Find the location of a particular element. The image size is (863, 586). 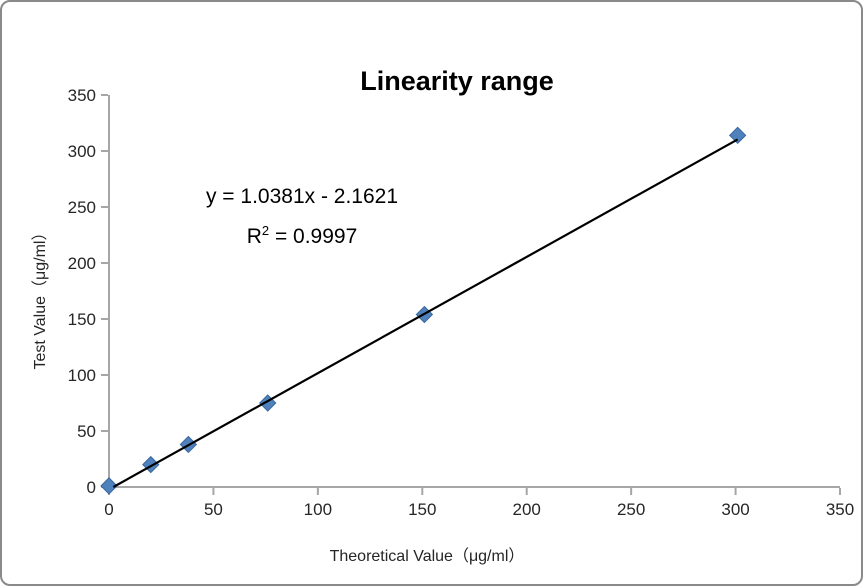

r-squared-line: R2 = 0.9997 is located at coordinates (302, 235).